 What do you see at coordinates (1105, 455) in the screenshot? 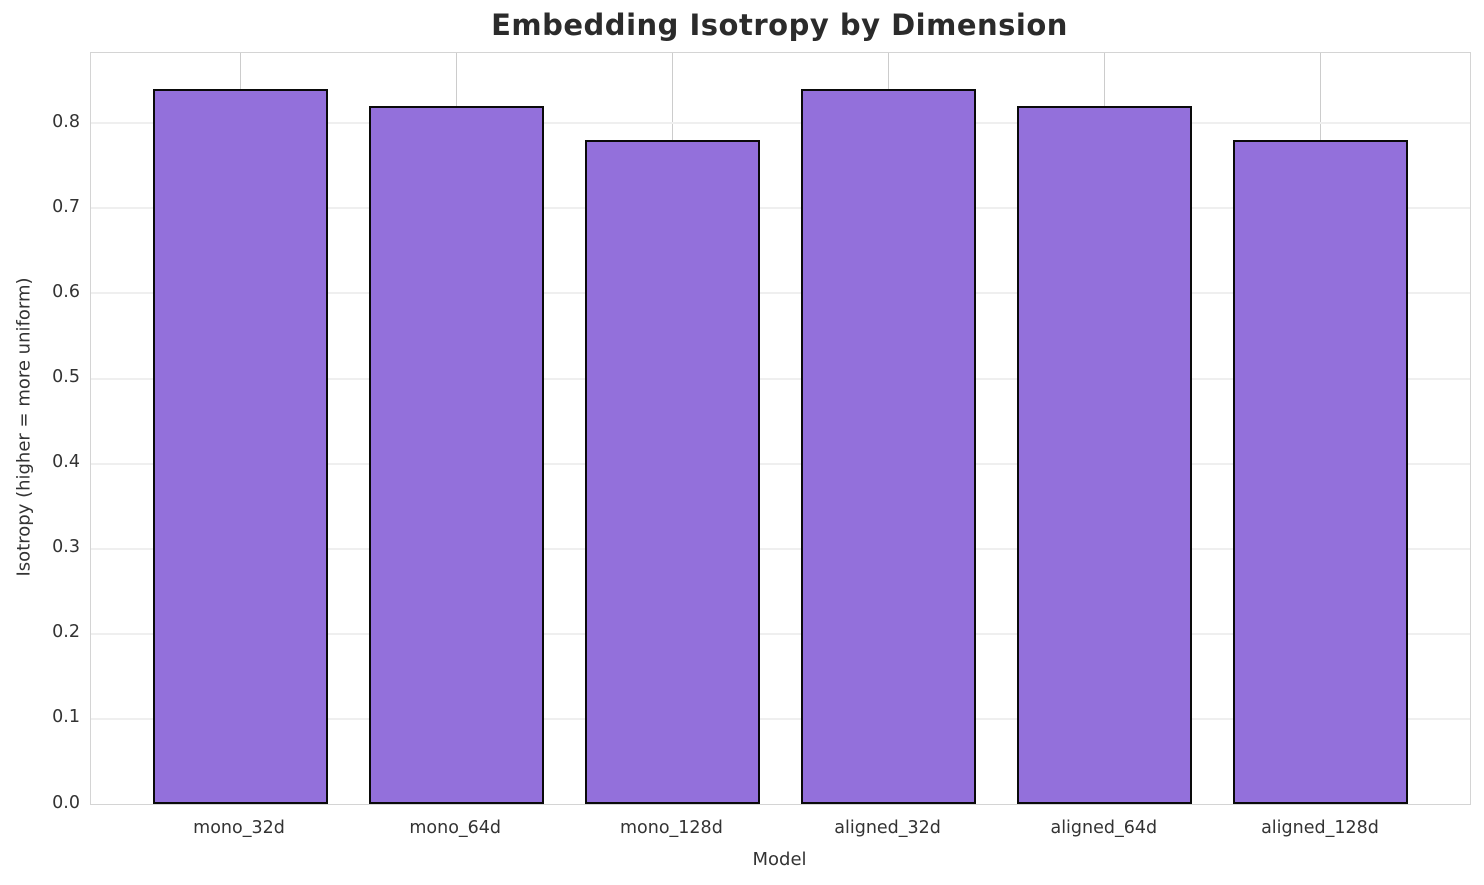
I see `bar-aligned_64d` at bounding box center [1105, 455].